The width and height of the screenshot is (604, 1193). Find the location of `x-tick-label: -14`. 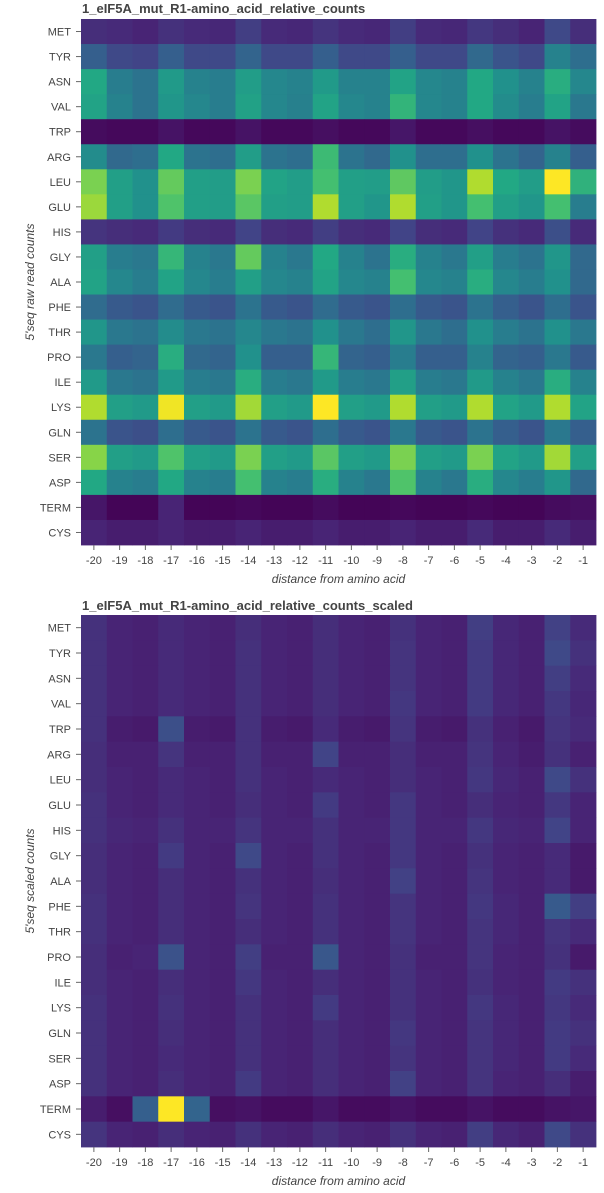

x-tick-label: -14 is located at coordinates (248, 1163).